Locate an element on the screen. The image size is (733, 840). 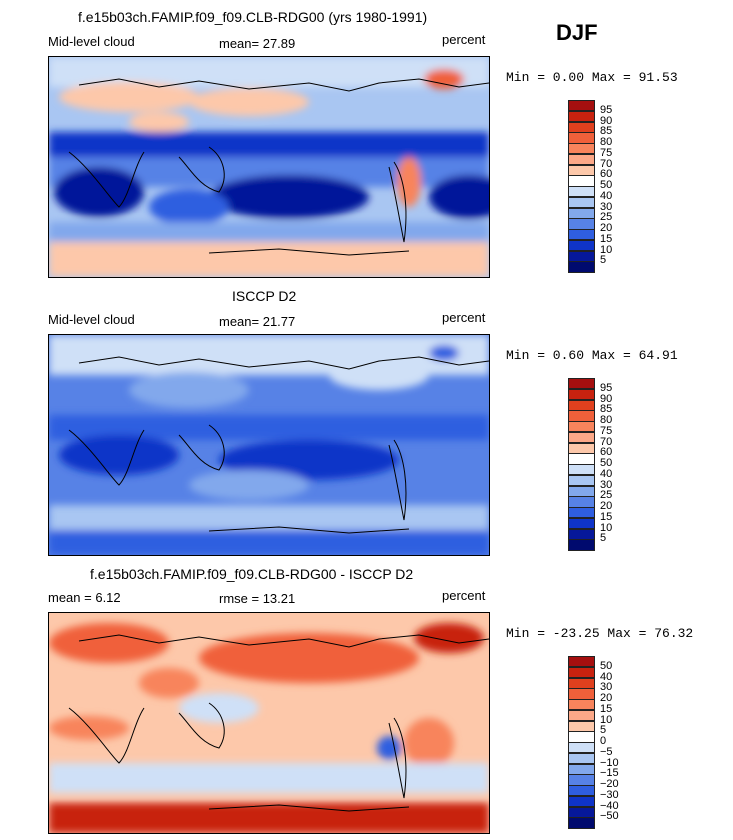
mean-label: mean = 6.12 is located at coordinates (84, 597).